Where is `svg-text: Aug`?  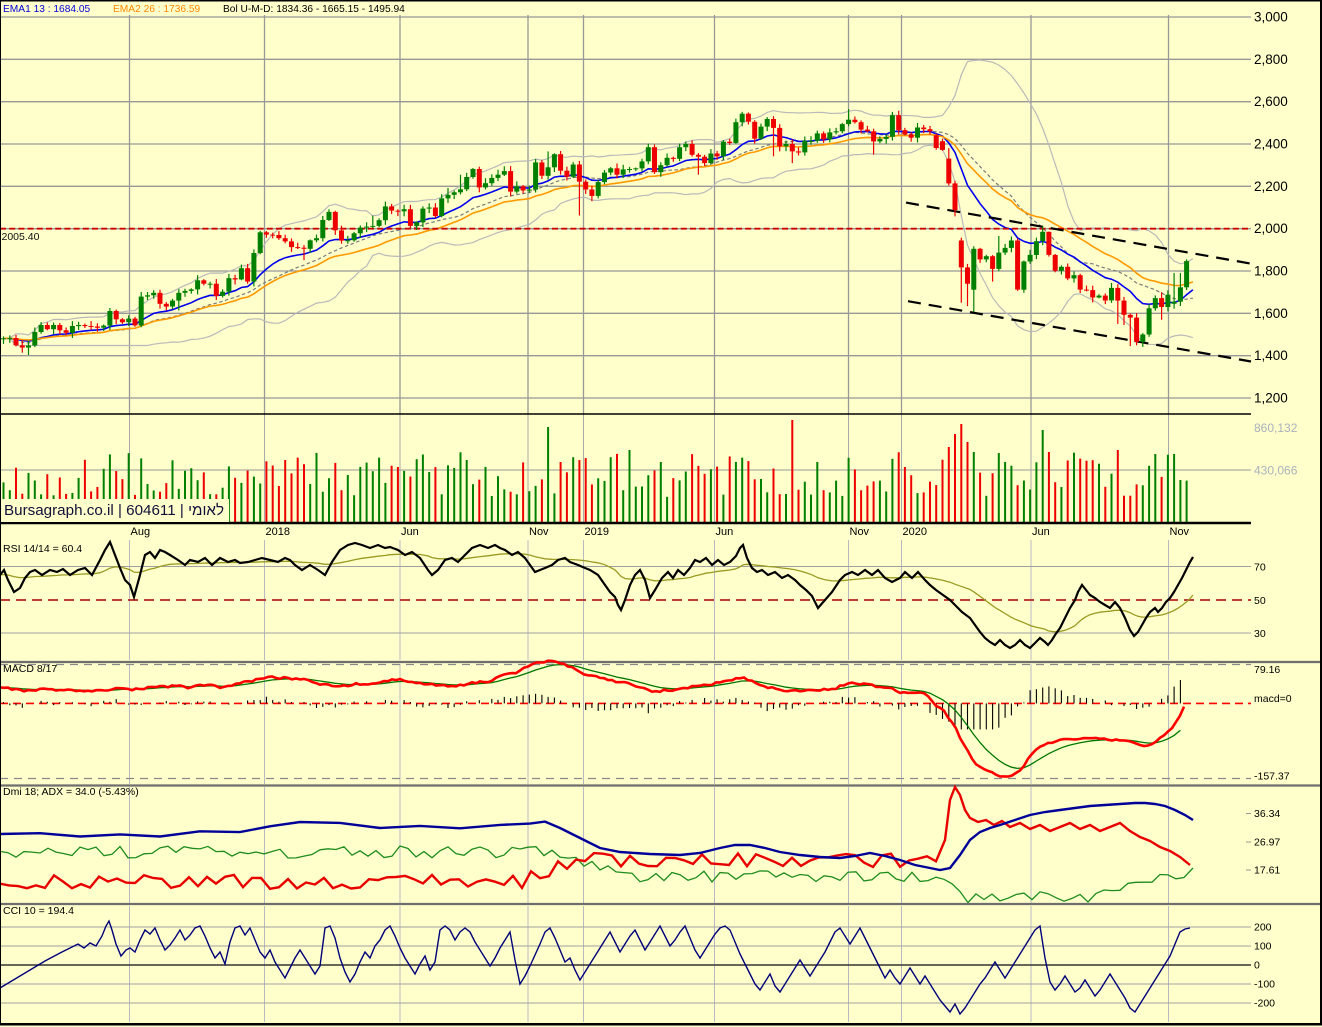
svg-text: Aug is located at coordinates (141, 532).